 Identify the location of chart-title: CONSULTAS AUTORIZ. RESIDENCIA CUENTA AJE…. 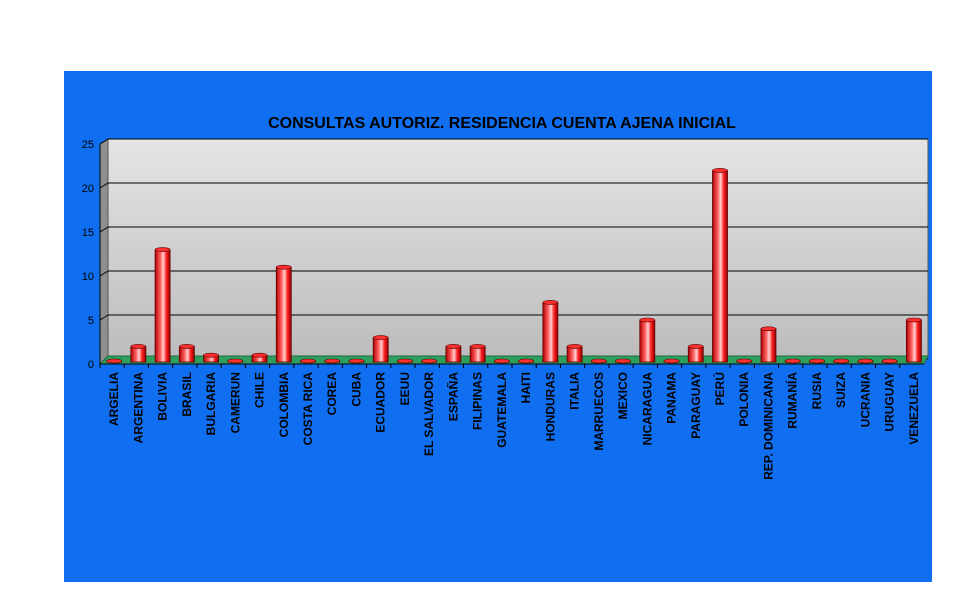
(502, 123).